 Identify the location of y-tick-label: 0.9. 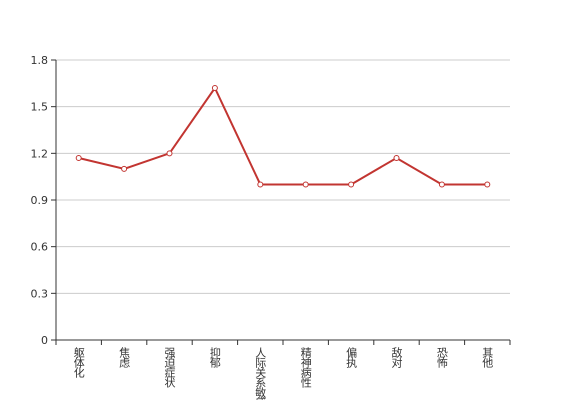
(40, 200).